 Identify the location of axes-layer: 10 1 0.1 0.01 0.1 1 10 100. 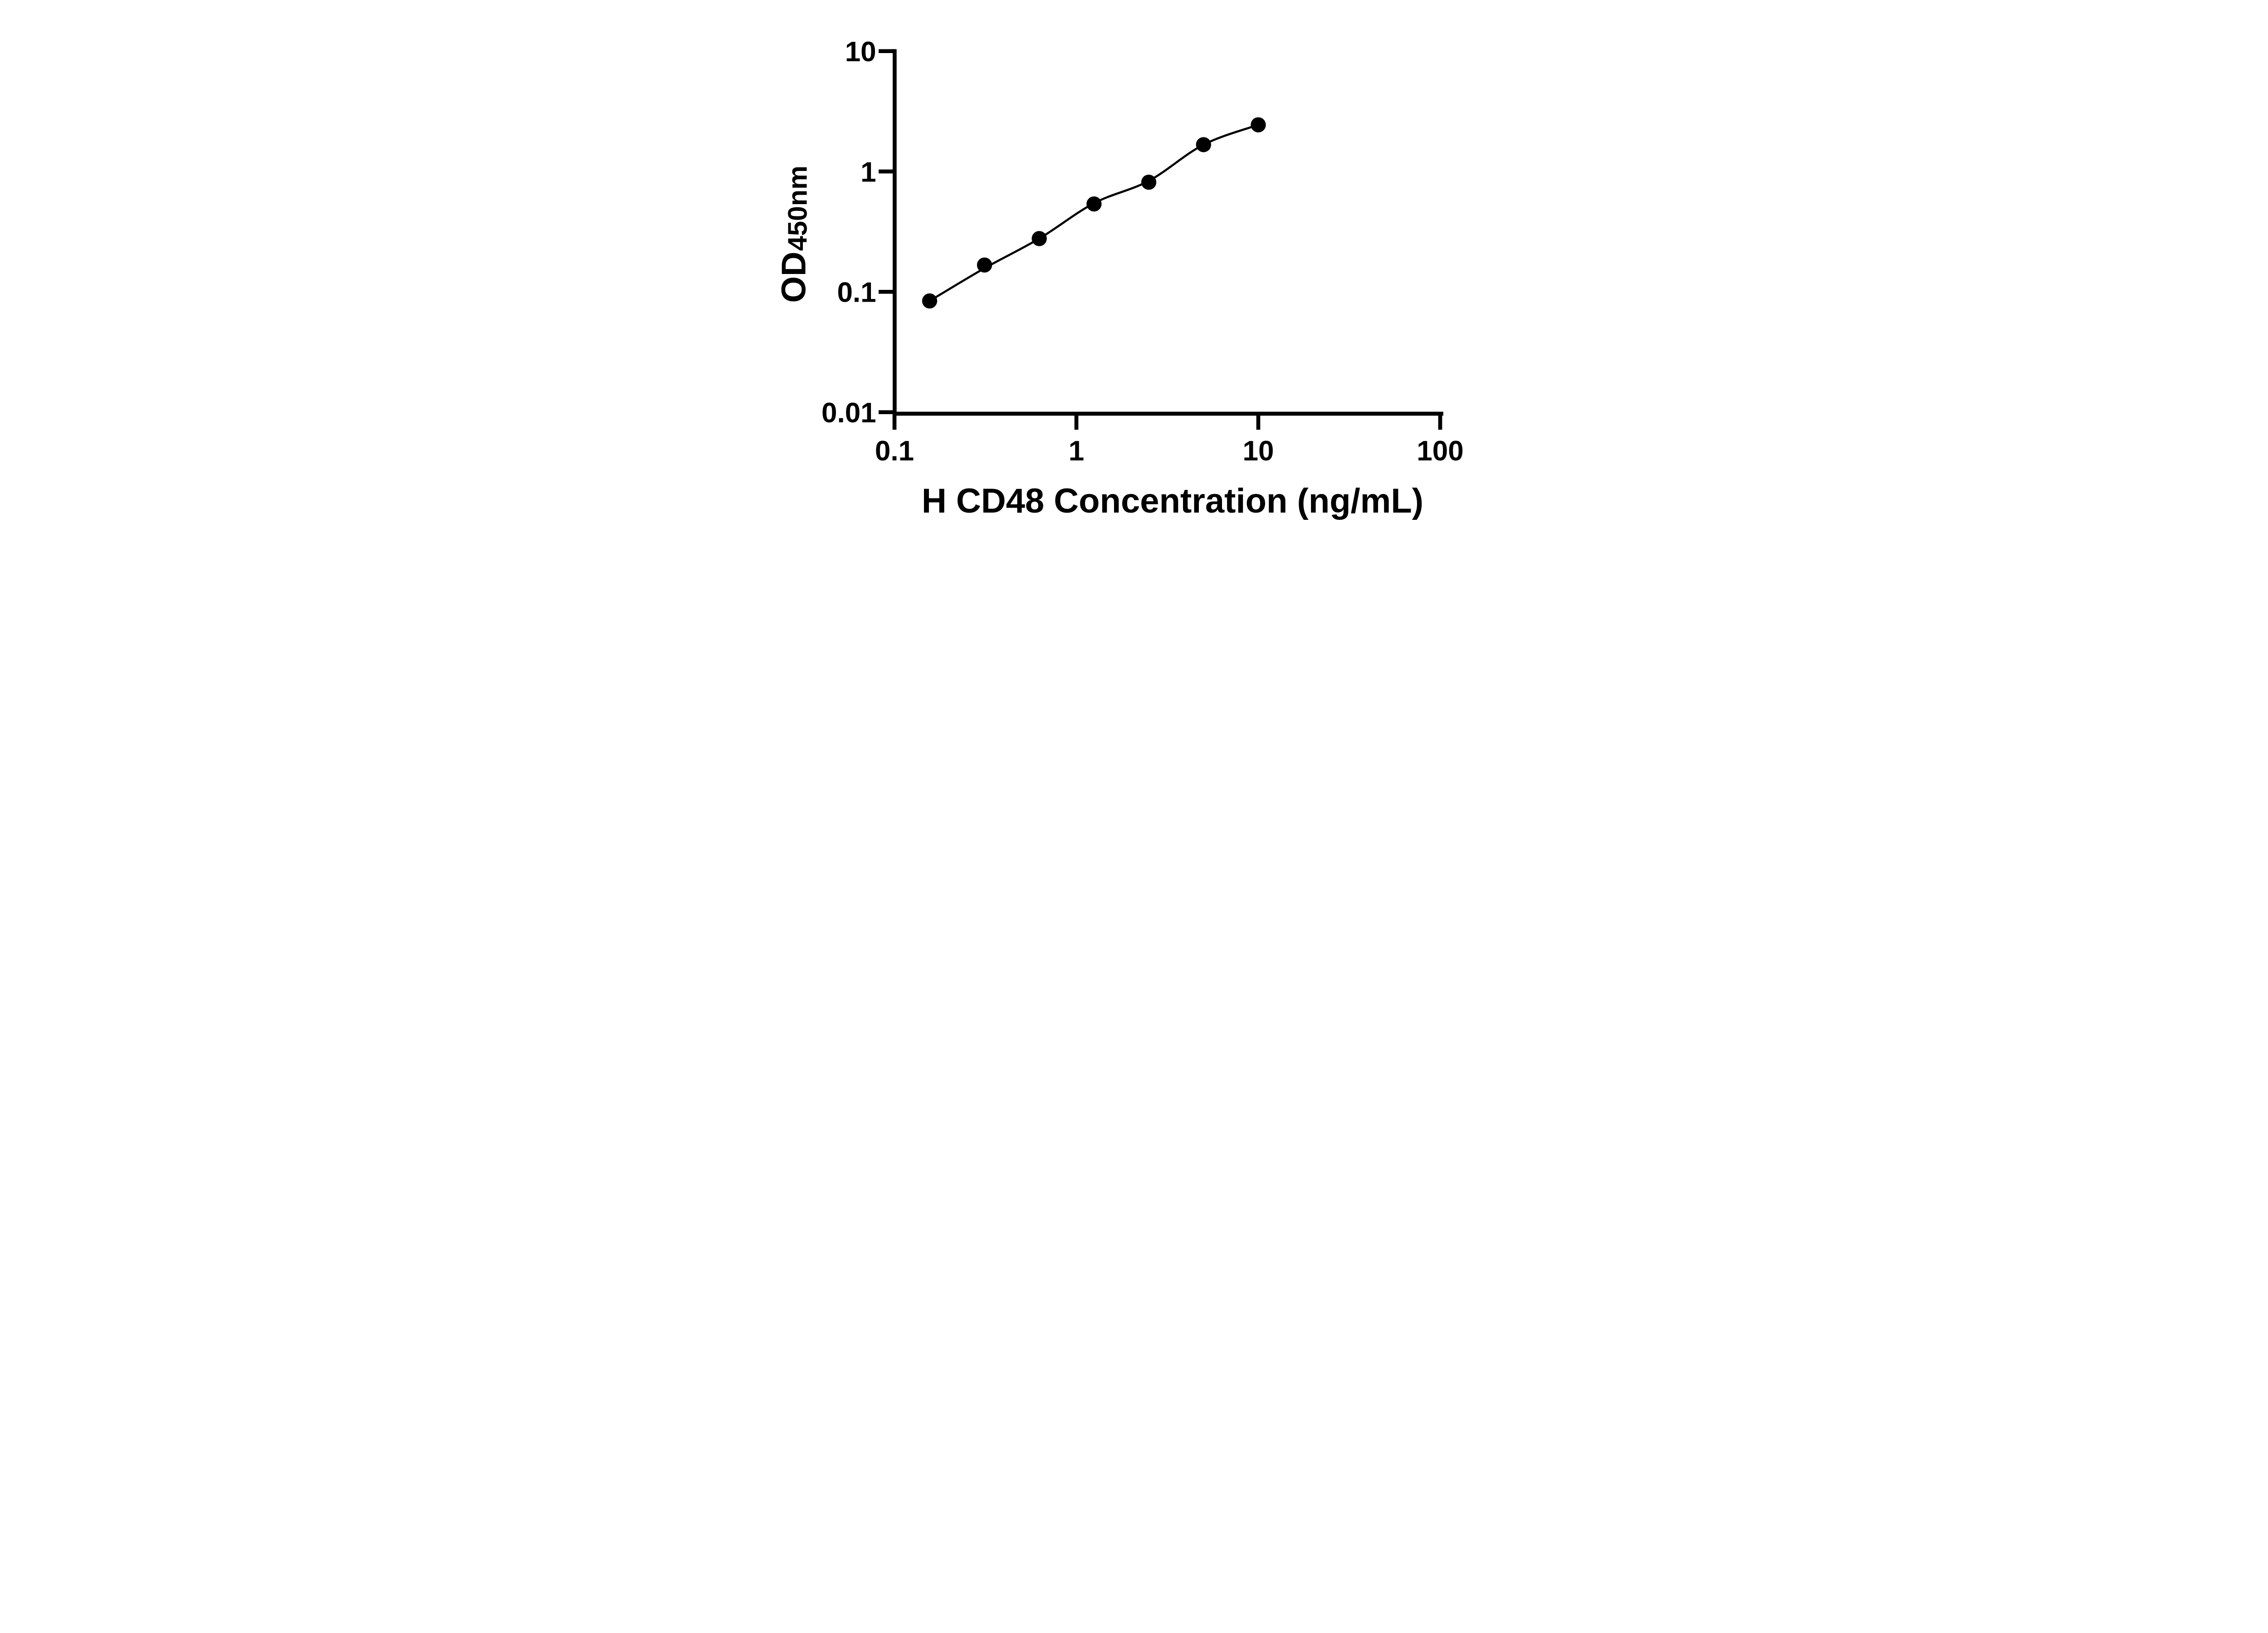
(1143, 251).